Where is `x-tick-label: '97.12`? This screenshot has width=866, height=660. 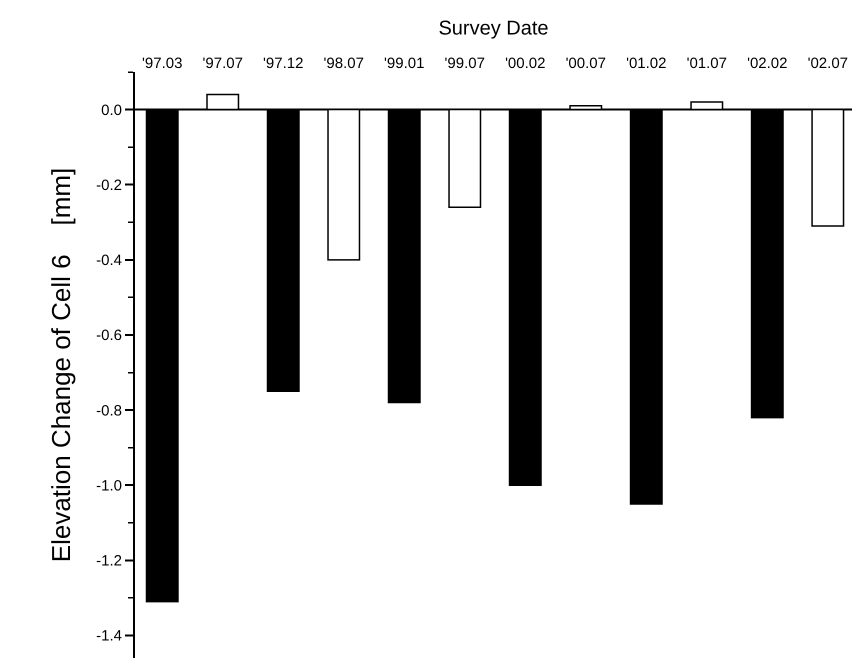
x-tick-label: '97.12 is located at coordinates (283, 63).